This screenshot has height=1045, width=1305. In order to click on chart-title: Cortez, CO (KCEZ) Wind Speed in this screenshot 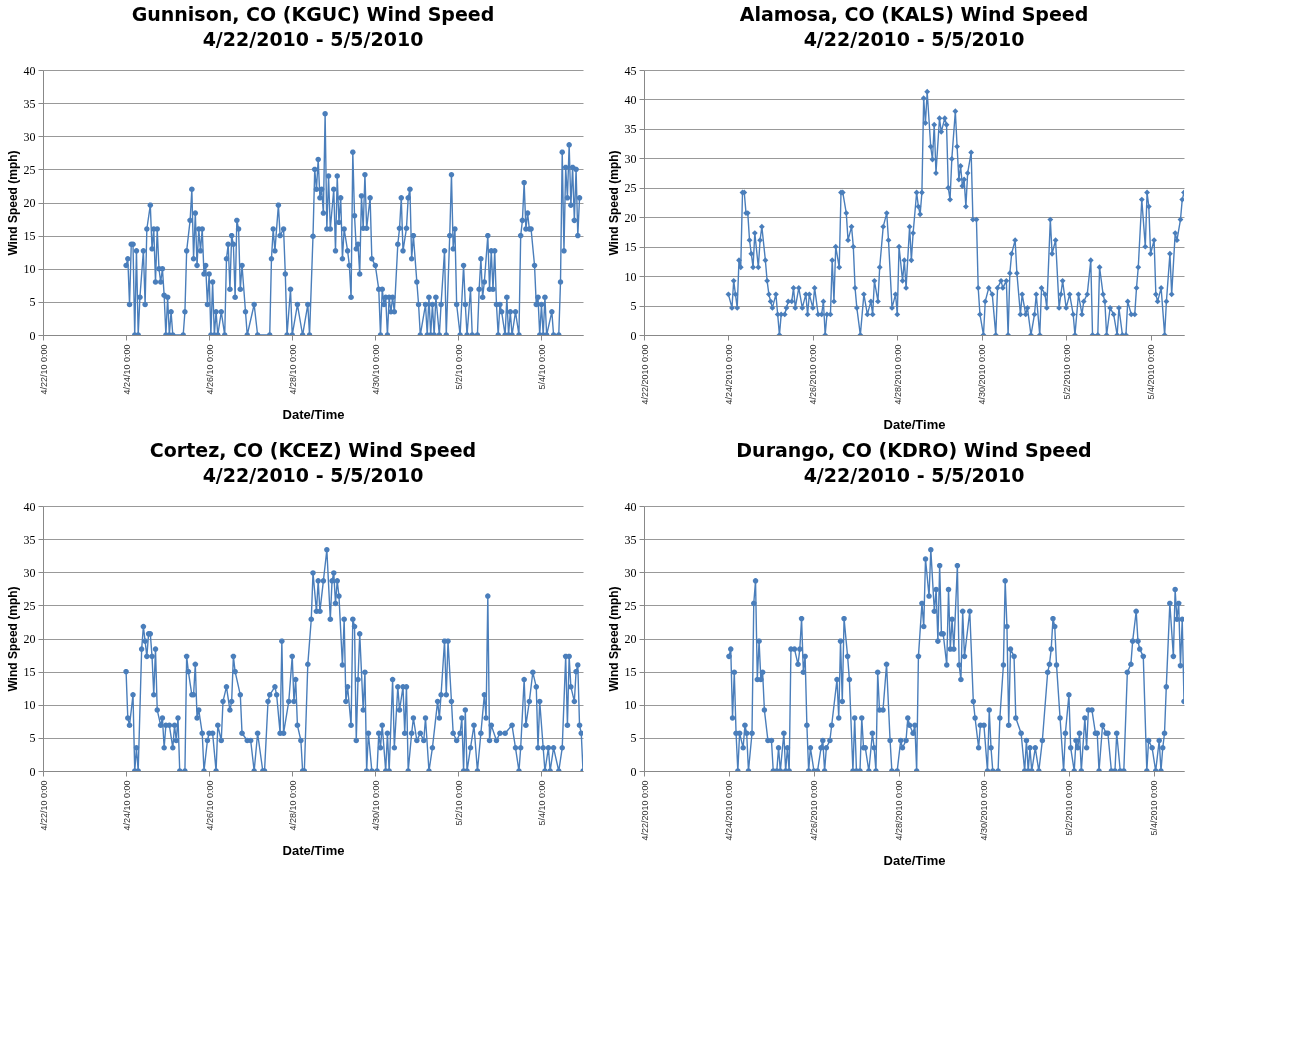, I will do `click(313, 450)`.